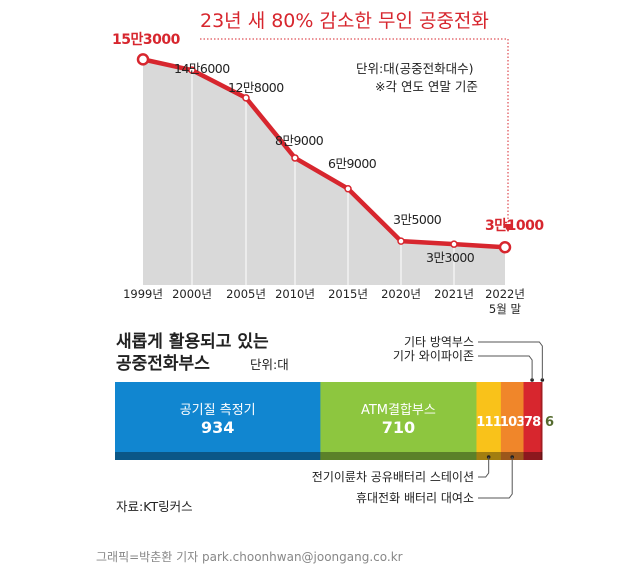 The width and height of the screenshot is (644, 576). I want to click on basis-note: ※각 연도 연말 기준, so click(426, 86).